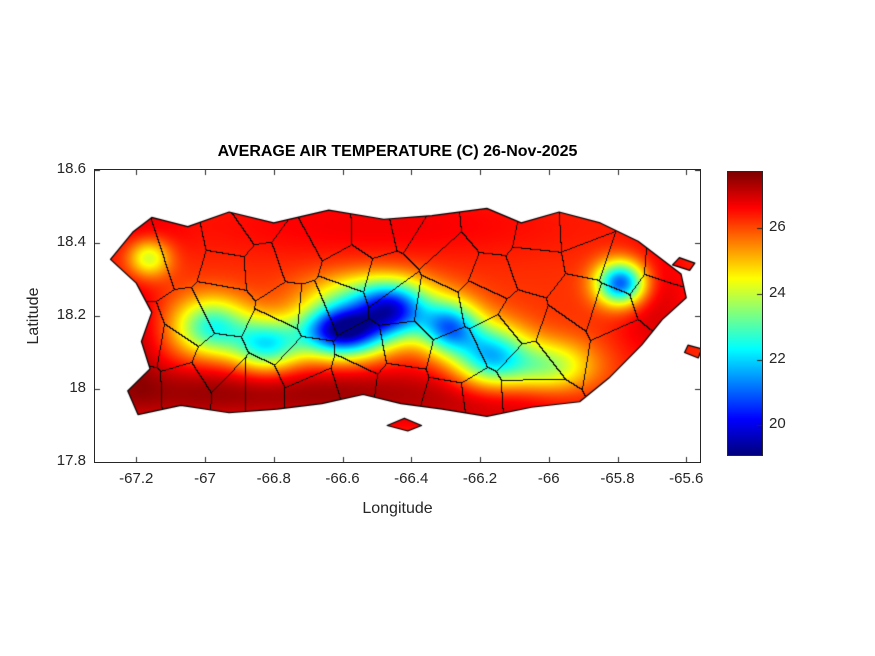  Describe the element at coordinates (77, 387) in the screenshot. I see `y-tick-label: 18` at that location.